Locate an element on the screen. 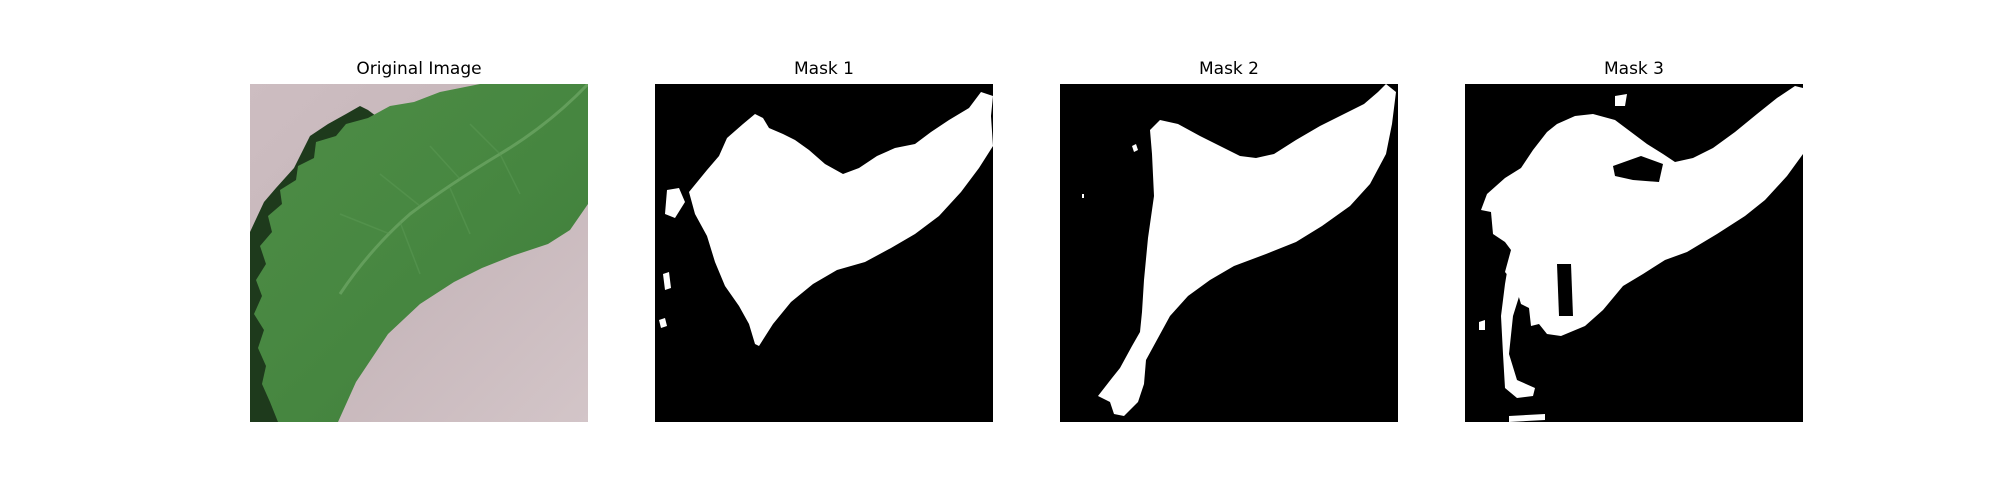  mask-2-image is located at coordinates (1229, 253).